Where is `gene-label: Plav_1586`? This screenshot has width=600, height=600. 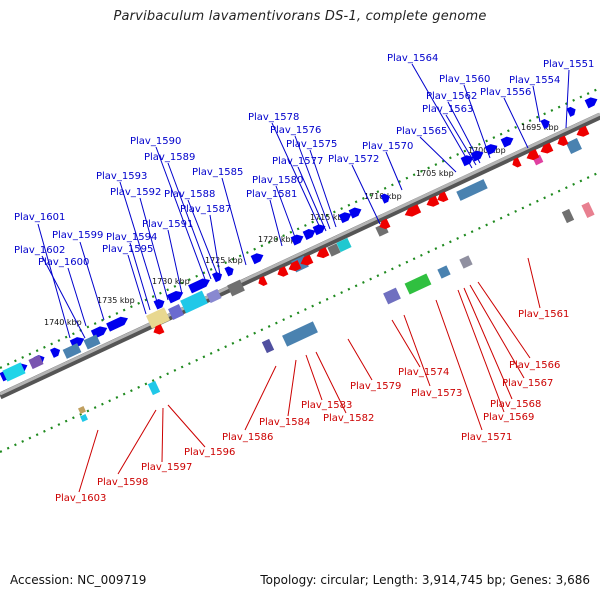
gene-label: Plav_1586 is located at coordinates (247, 437).